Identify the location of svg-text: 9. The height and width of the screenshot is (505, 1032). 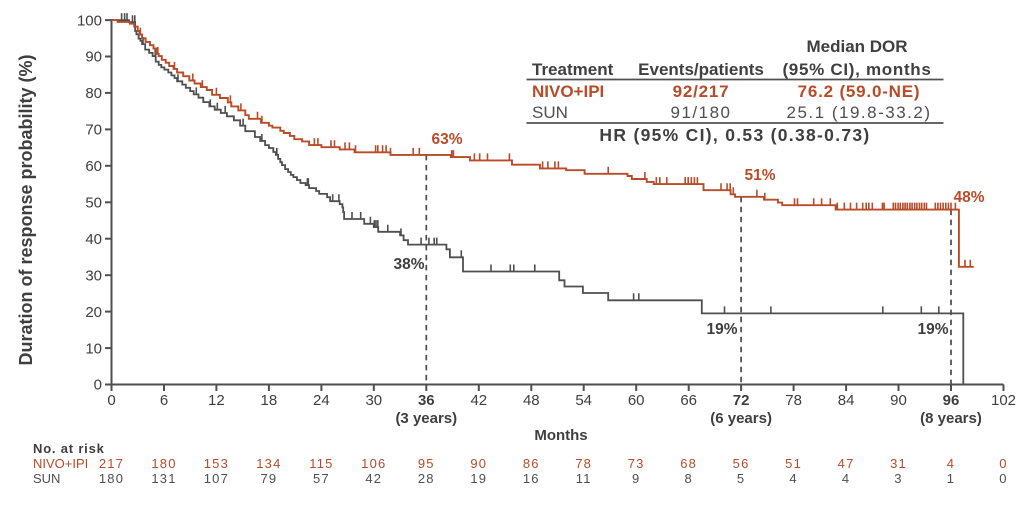
(636, 478).